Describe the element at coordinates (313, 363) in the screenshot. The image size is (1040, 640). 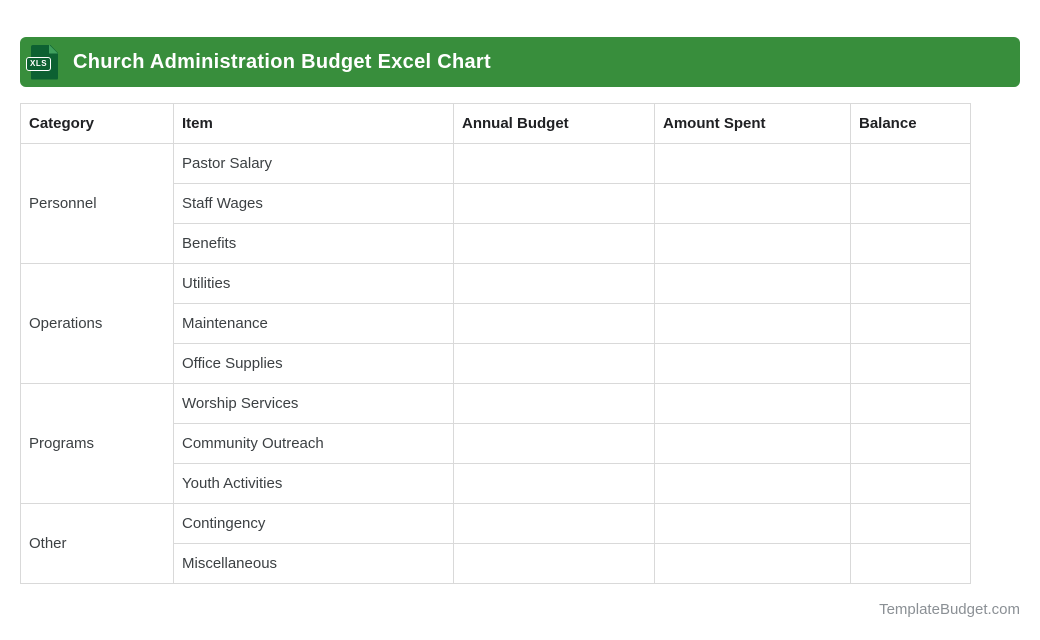
I see `item-cell: Office Supplies` at that location.